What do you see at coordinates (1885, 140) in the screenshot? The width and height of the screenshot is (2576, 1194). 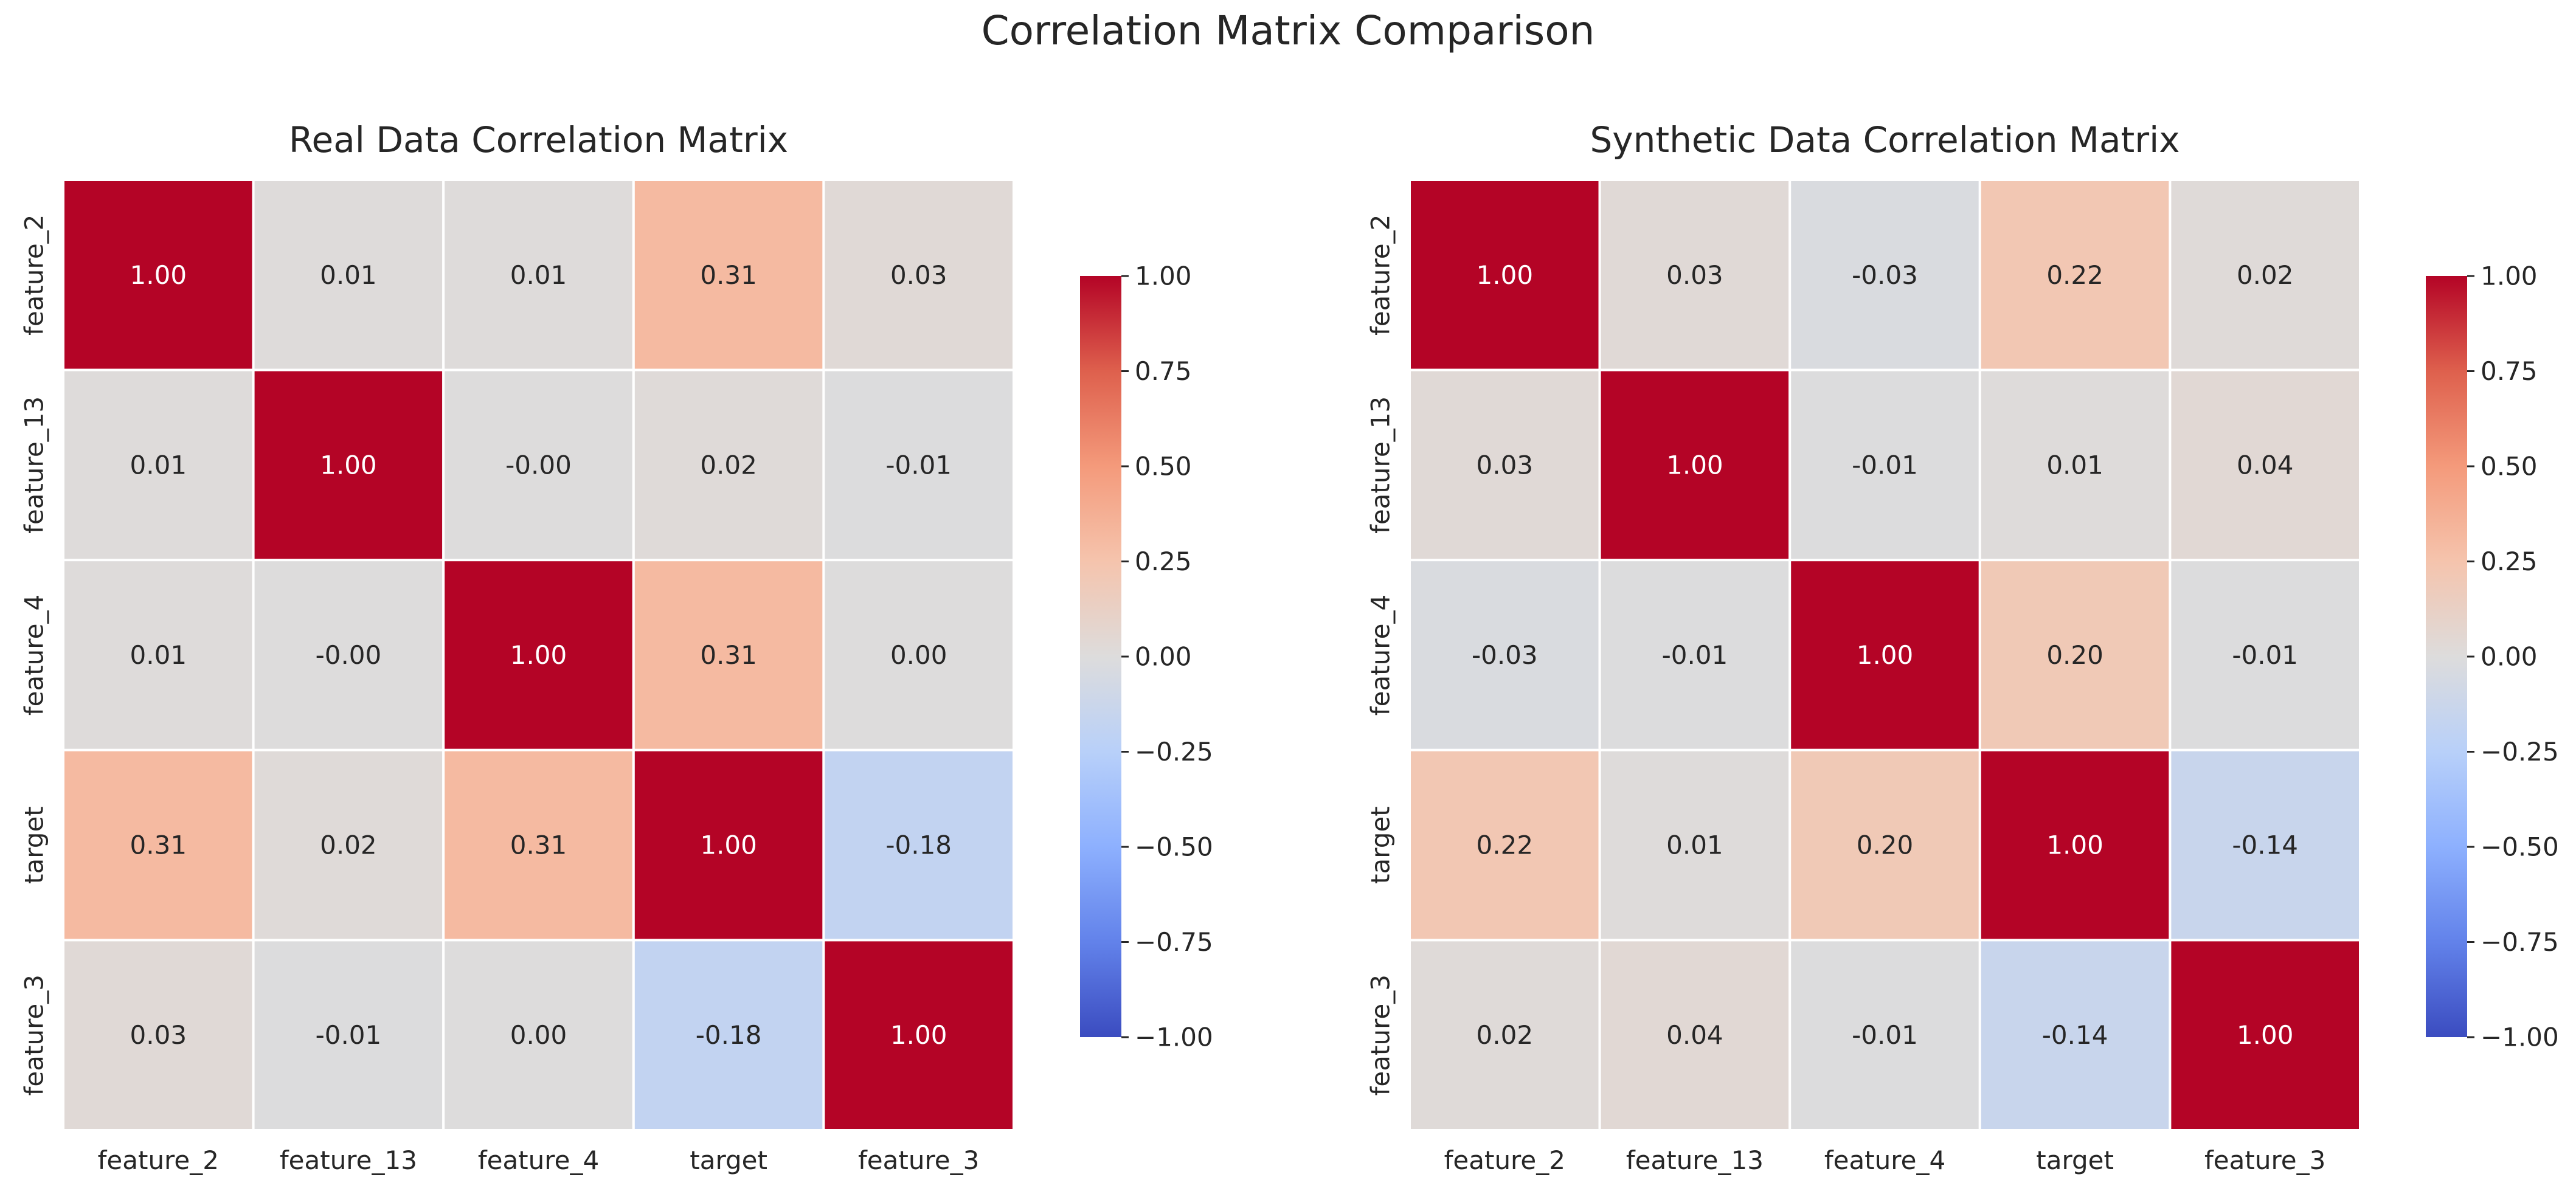 I see `panel-title: Synthetic Data Correlation Matrix` at bounding box center [1885, 140].